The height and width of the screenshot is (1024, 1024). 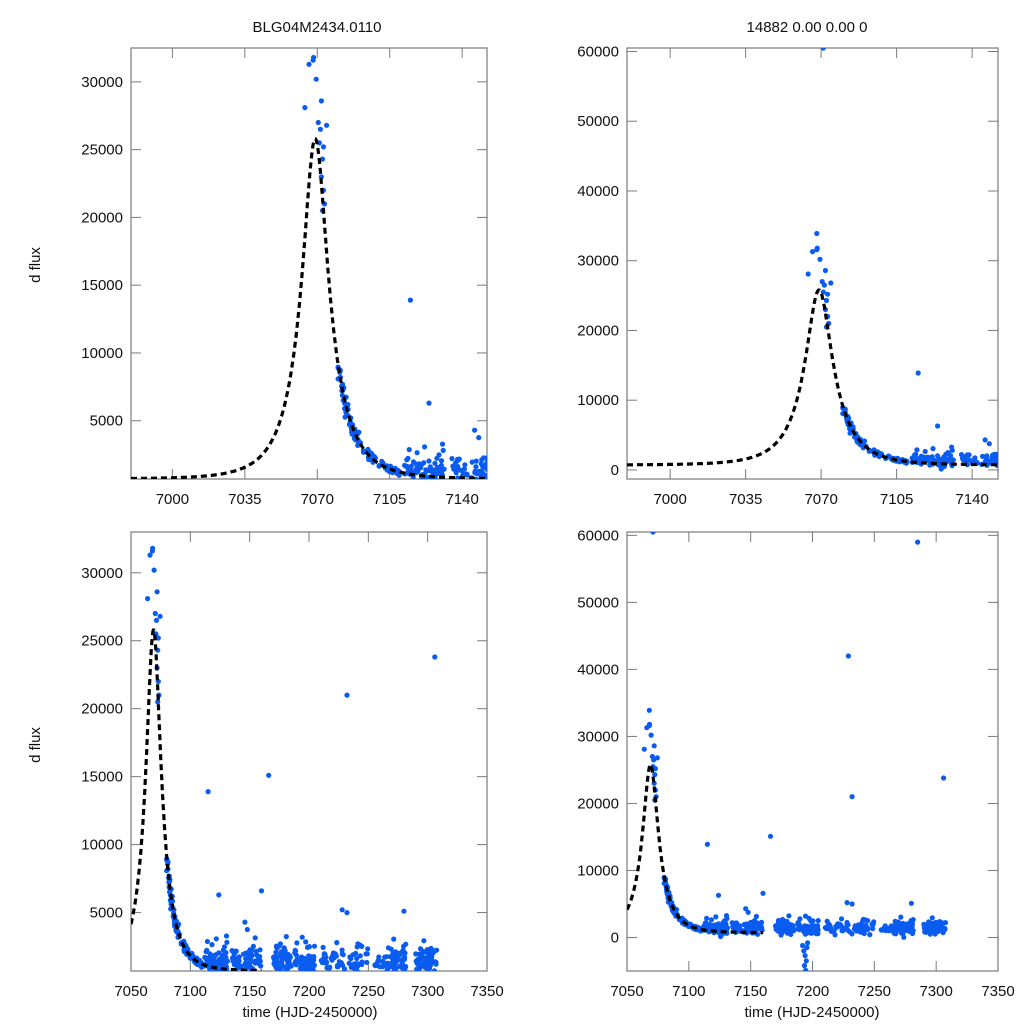 What do you see at coordinates (750, 991) in the screenshot?
I see `x-tick-label: 7150` at bounding box center [750, 991].